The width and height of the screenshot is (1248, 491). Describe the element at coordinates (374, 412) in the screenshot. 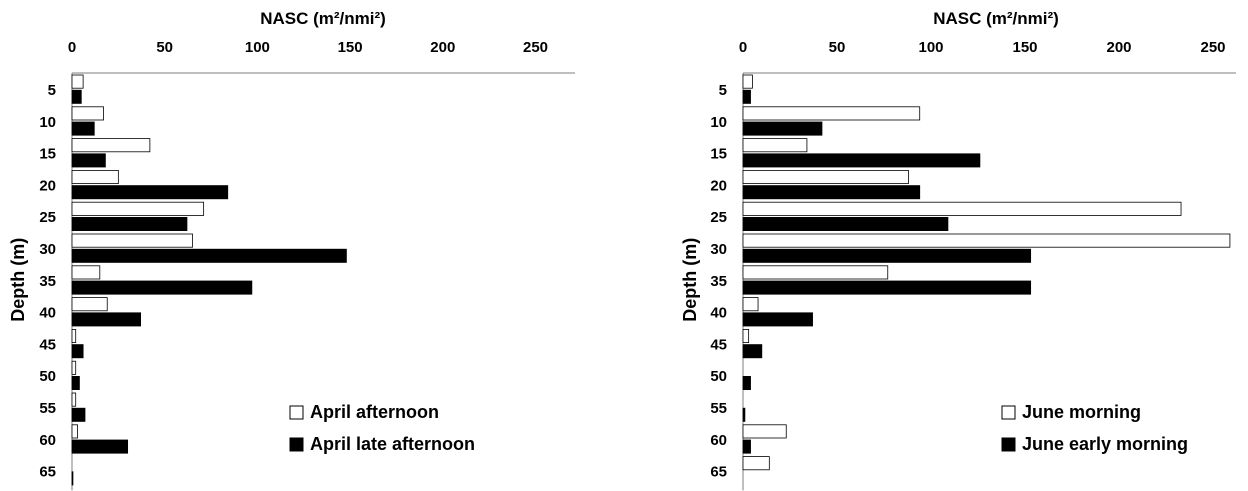

I see `legend-label: April afternoon` at that location.